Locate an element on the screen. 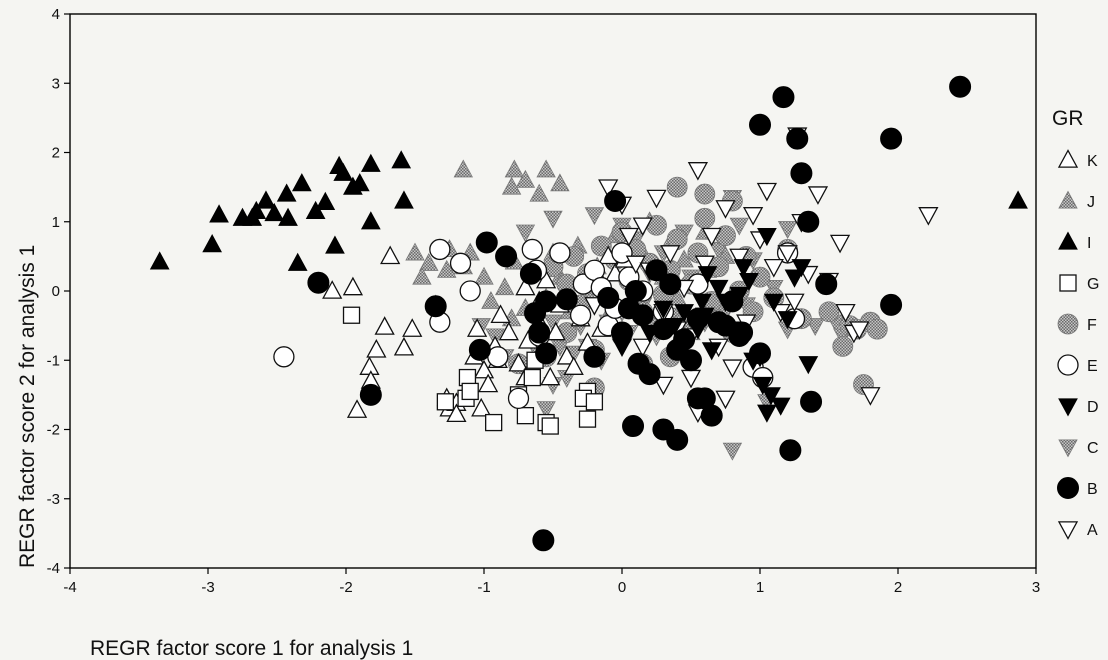  x-tick-label: -1 is located at coordinates (483, 587).